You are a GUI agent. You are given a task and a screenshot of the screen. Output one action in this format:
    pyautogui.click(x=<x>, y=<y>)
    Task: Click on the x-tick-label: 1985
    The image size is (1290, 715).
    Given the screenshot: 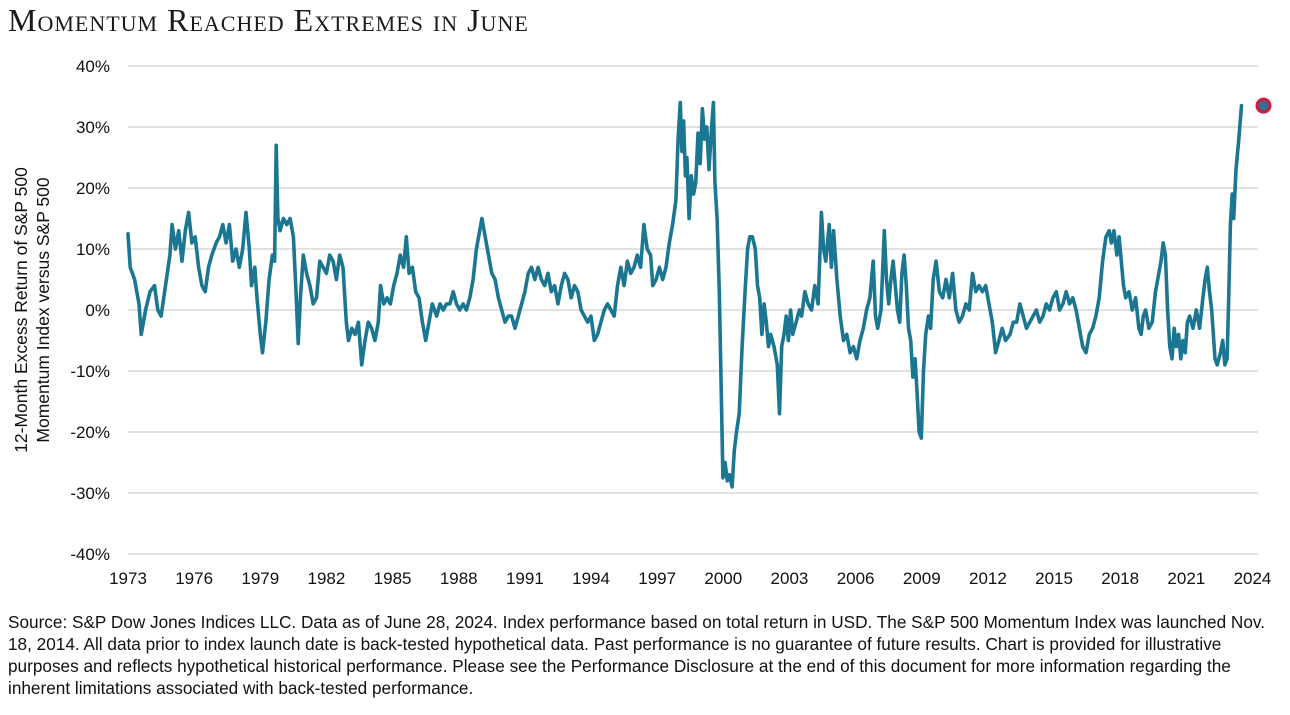 What is the action you would take?
    pyautogui.click(x=393, y=578)
    